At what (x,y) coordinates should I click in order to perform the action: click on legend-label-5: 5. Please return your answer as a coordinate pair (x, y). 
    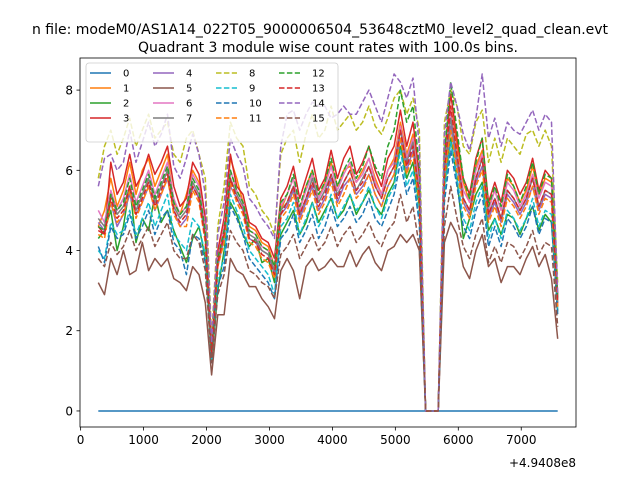
    Looking at the image, I should click on (189, 89).